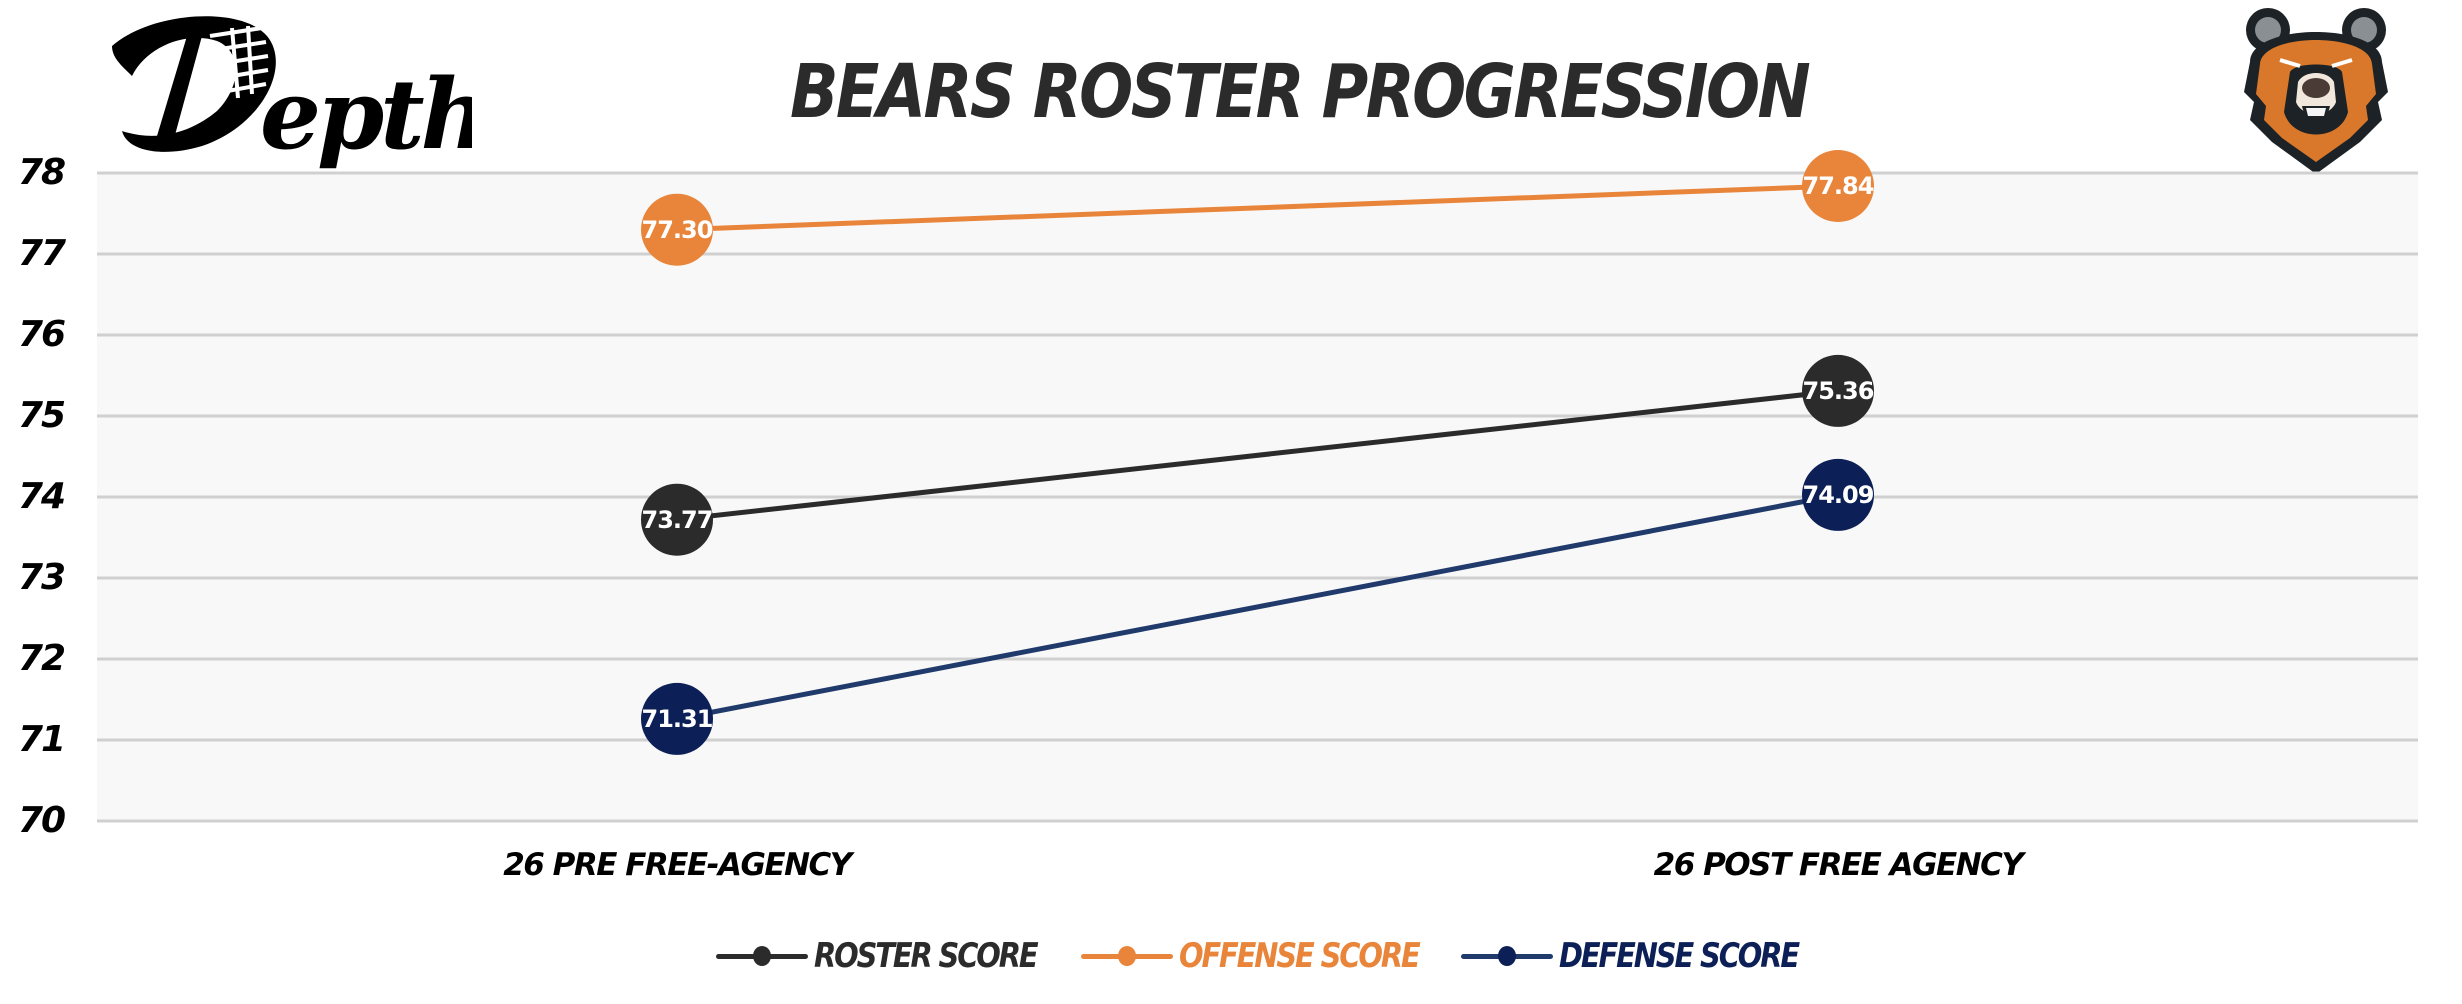 The width and height of the screenshot is (2462, 1004). I want to click on legend-item-roster: ROSTER SCORE, so click(877, 956).